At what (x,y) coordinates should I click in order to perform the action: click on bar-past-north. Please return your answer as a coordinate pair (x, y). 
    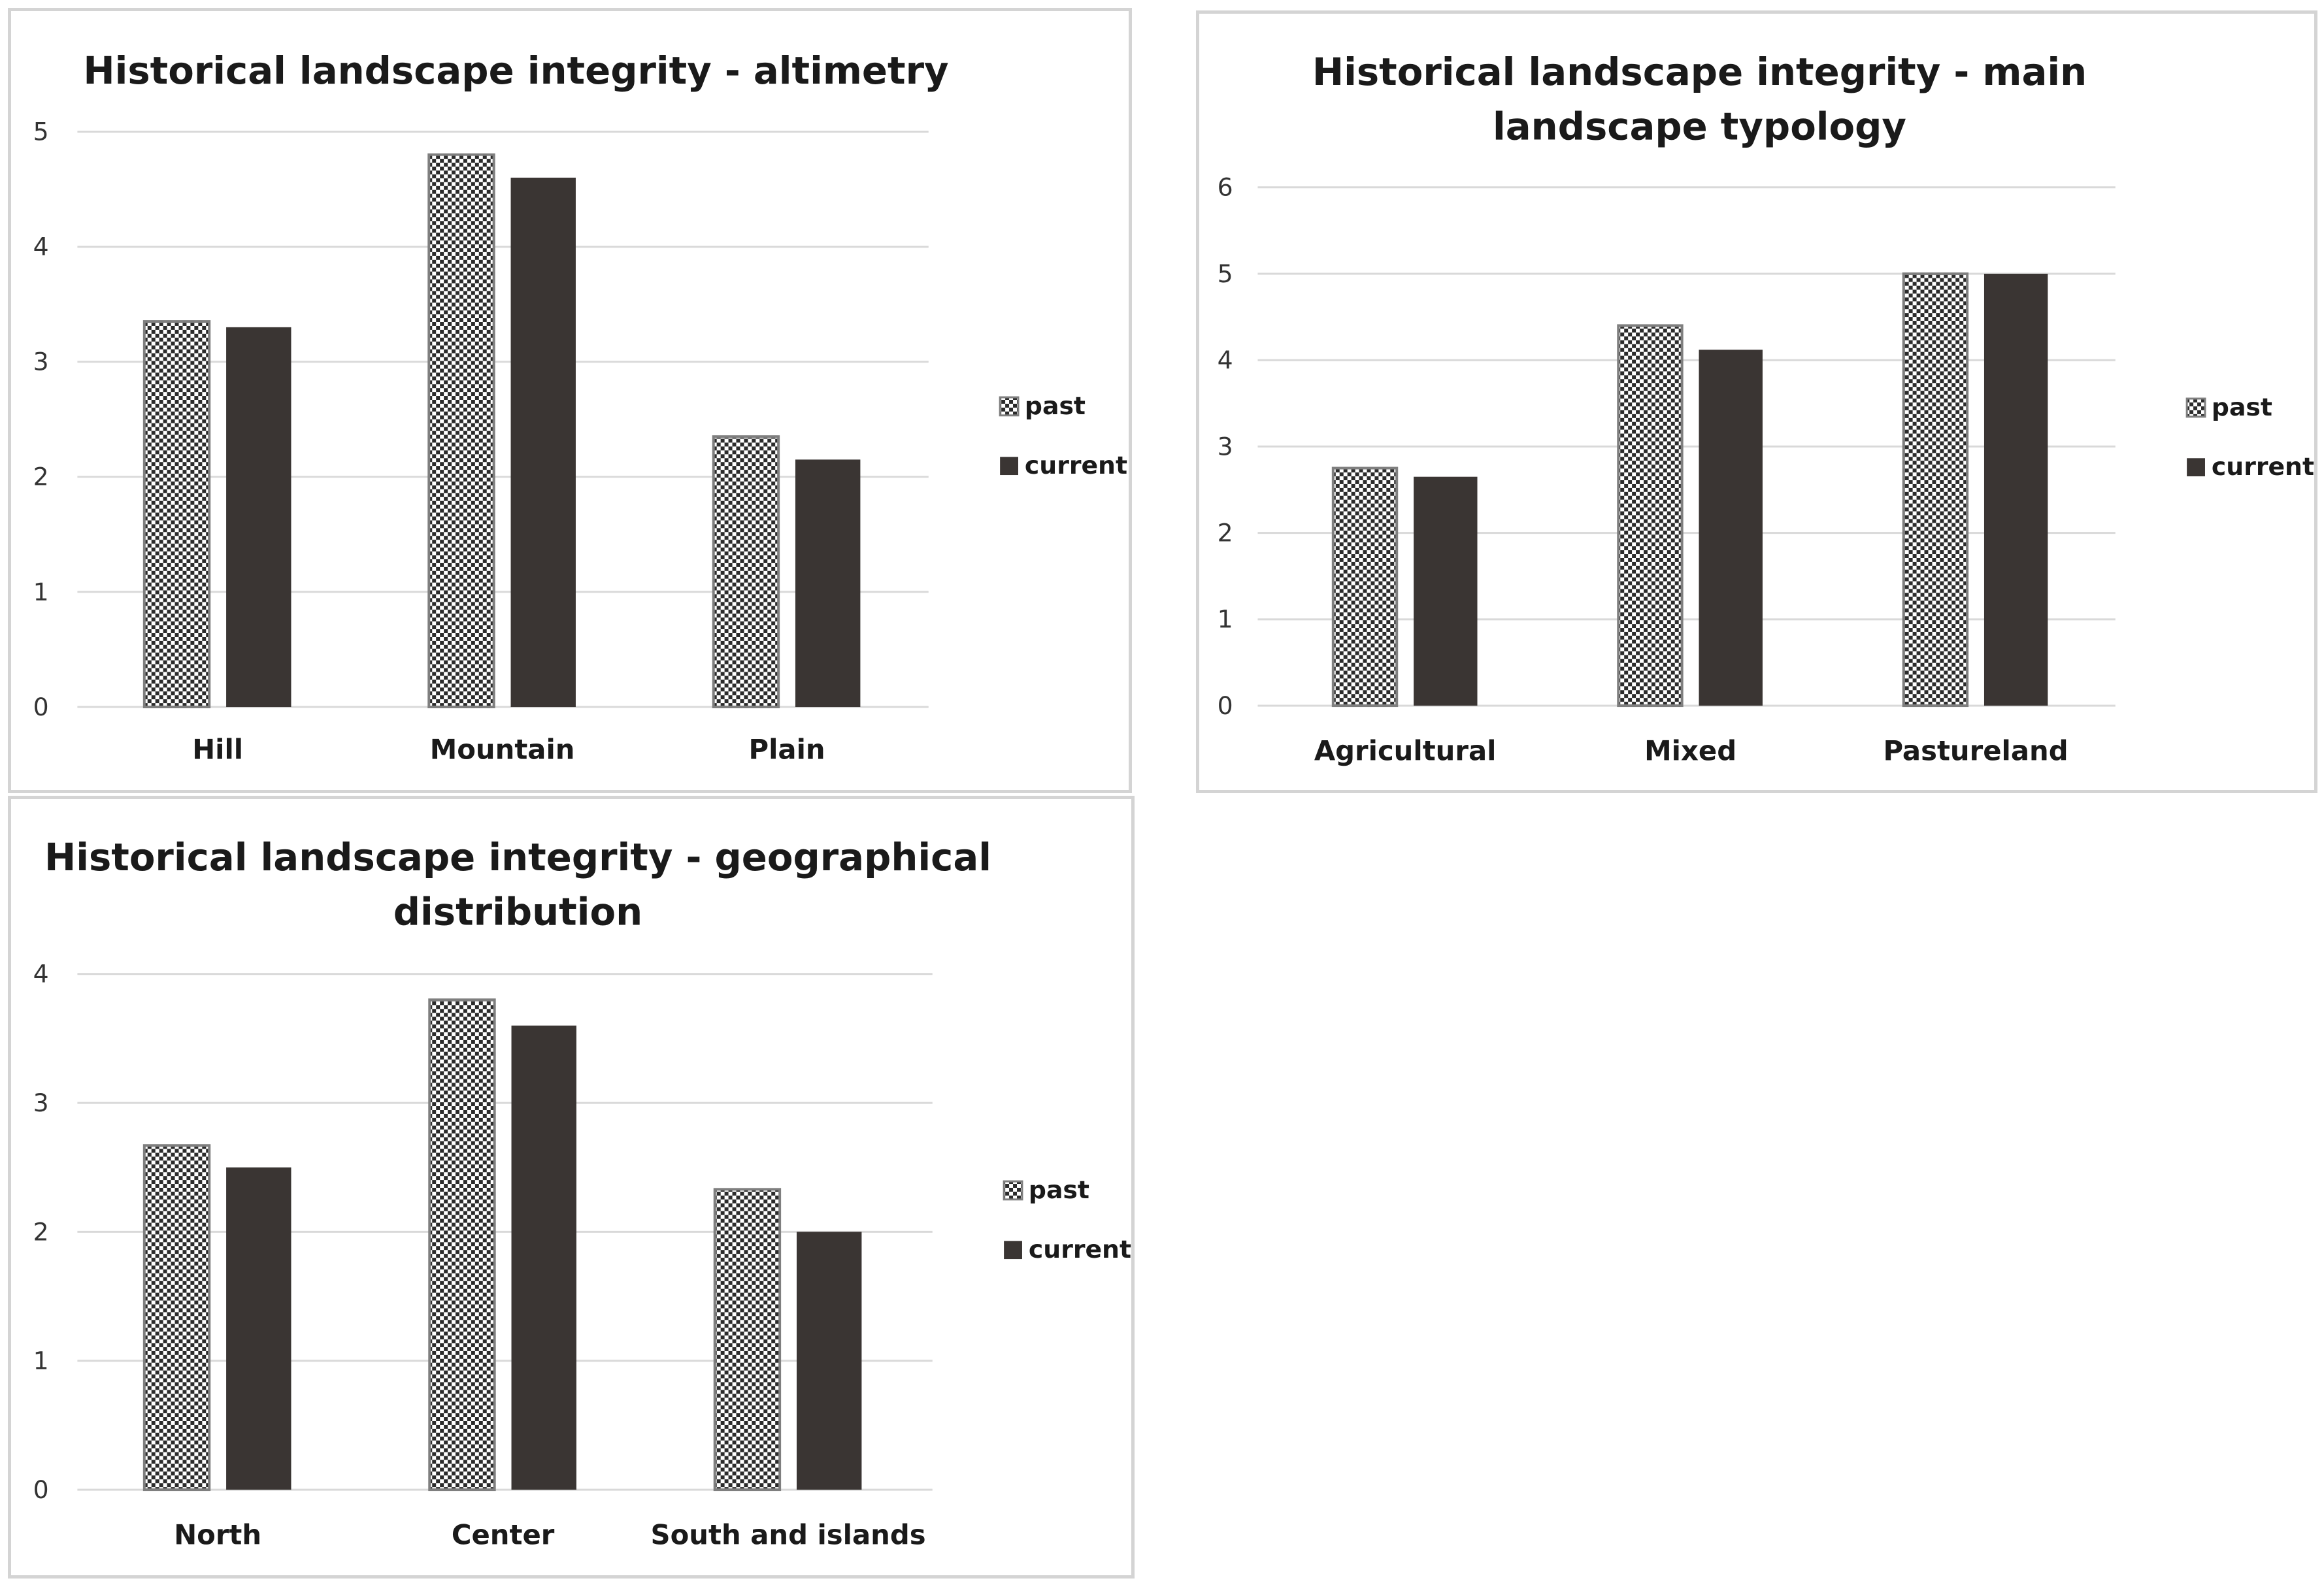
    Looking at the image, I should click on (176, 1318).